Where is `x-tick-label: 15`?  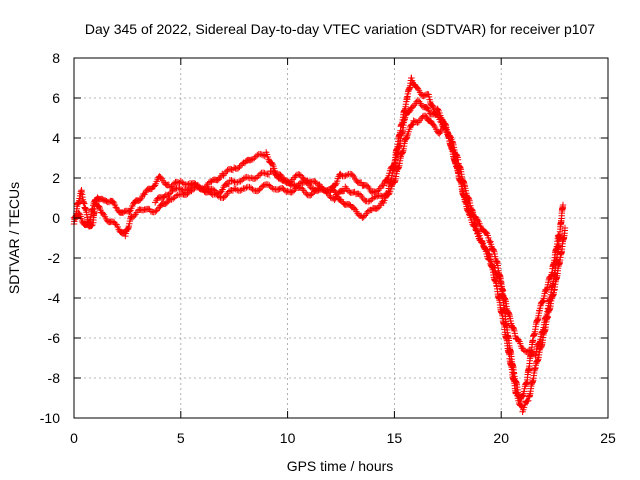
x-tick-label: 15 is located at coordinates (395, 438).